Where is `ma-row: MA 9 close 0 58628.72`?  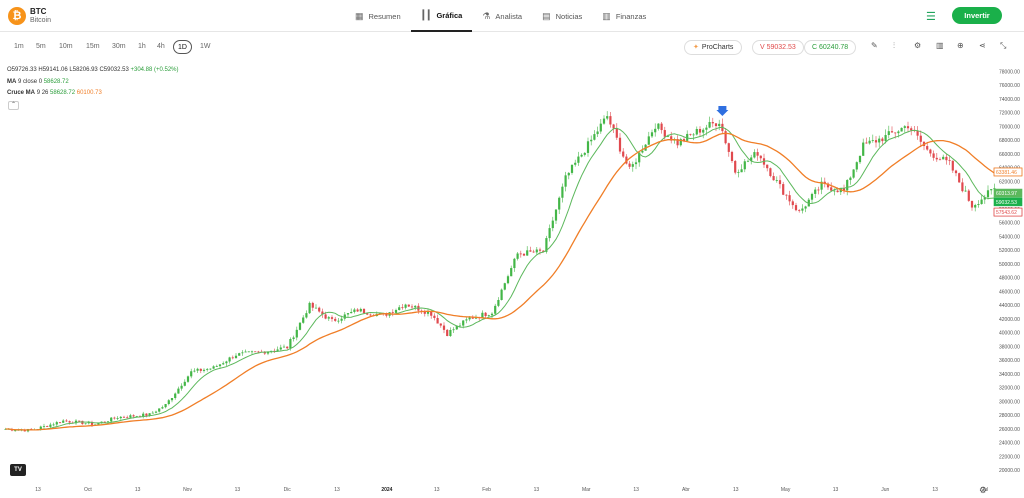 ma-row: MA 9 close 0 58628.72 is located at coordinates (93, 83).